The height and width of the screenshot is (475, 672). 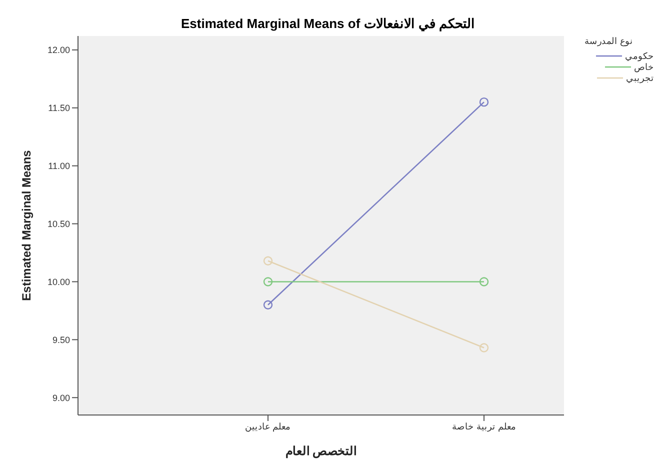 I want to click on legend-title: نوع المدرسة, so click(x=609, y=41).